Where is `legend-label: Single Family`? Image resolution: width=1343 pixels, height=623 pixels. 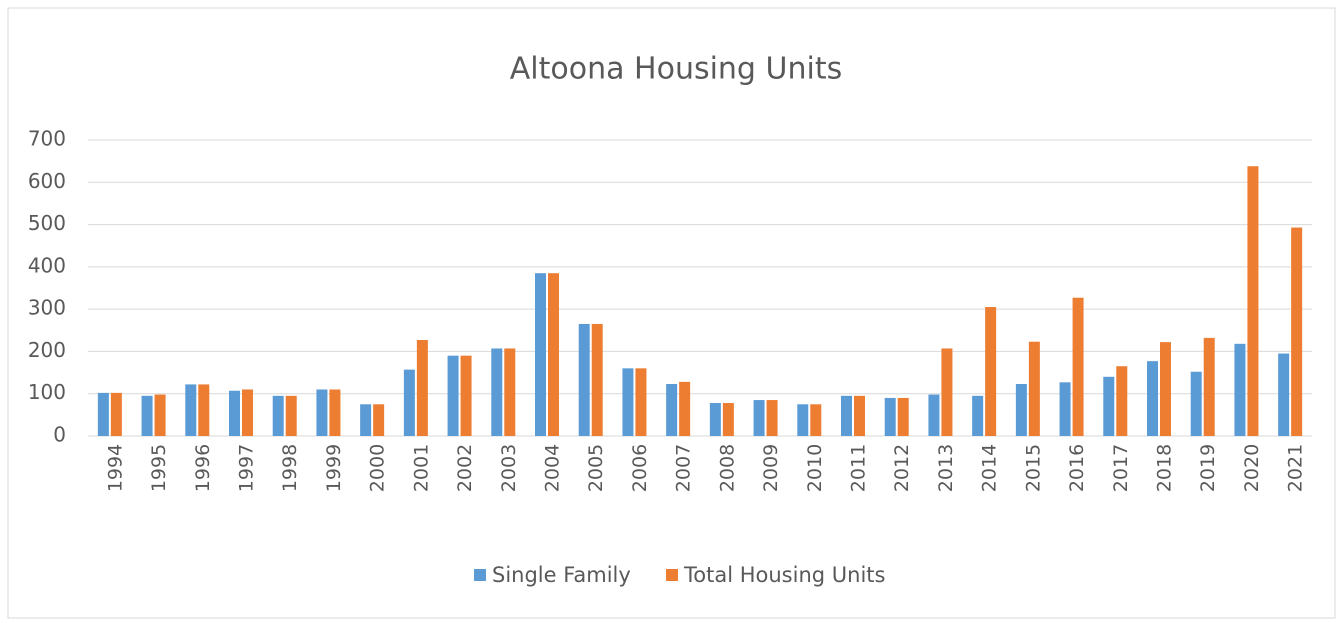
legend-label: Single Family is located at coordinates (561, 575).